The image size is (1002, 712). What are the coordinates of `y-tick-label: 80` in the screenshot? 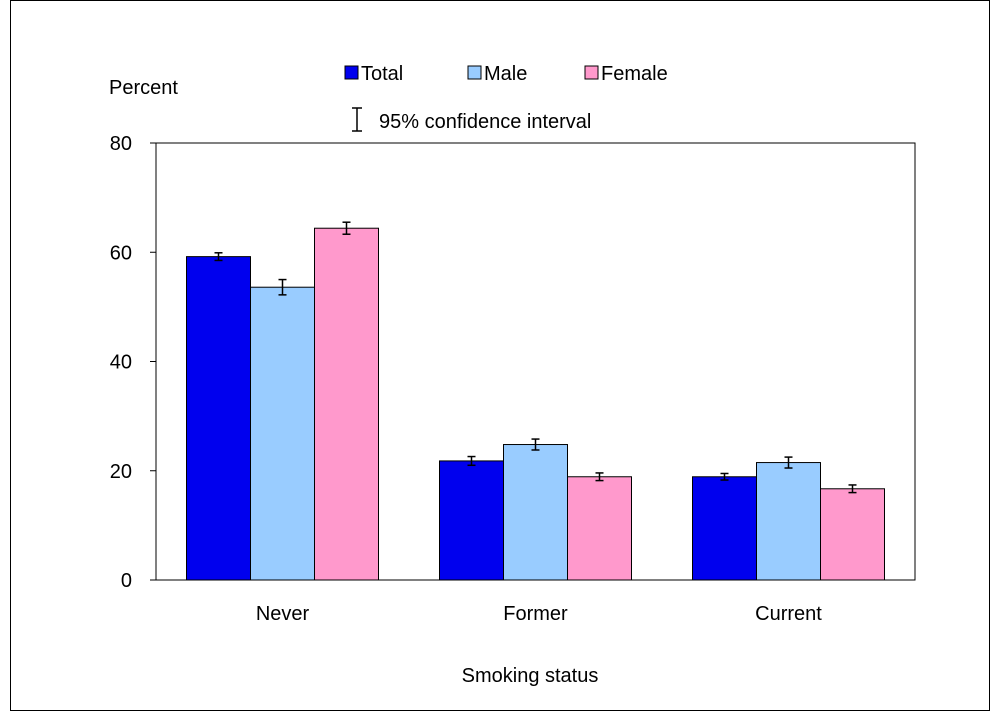 It's located at (121, 144).